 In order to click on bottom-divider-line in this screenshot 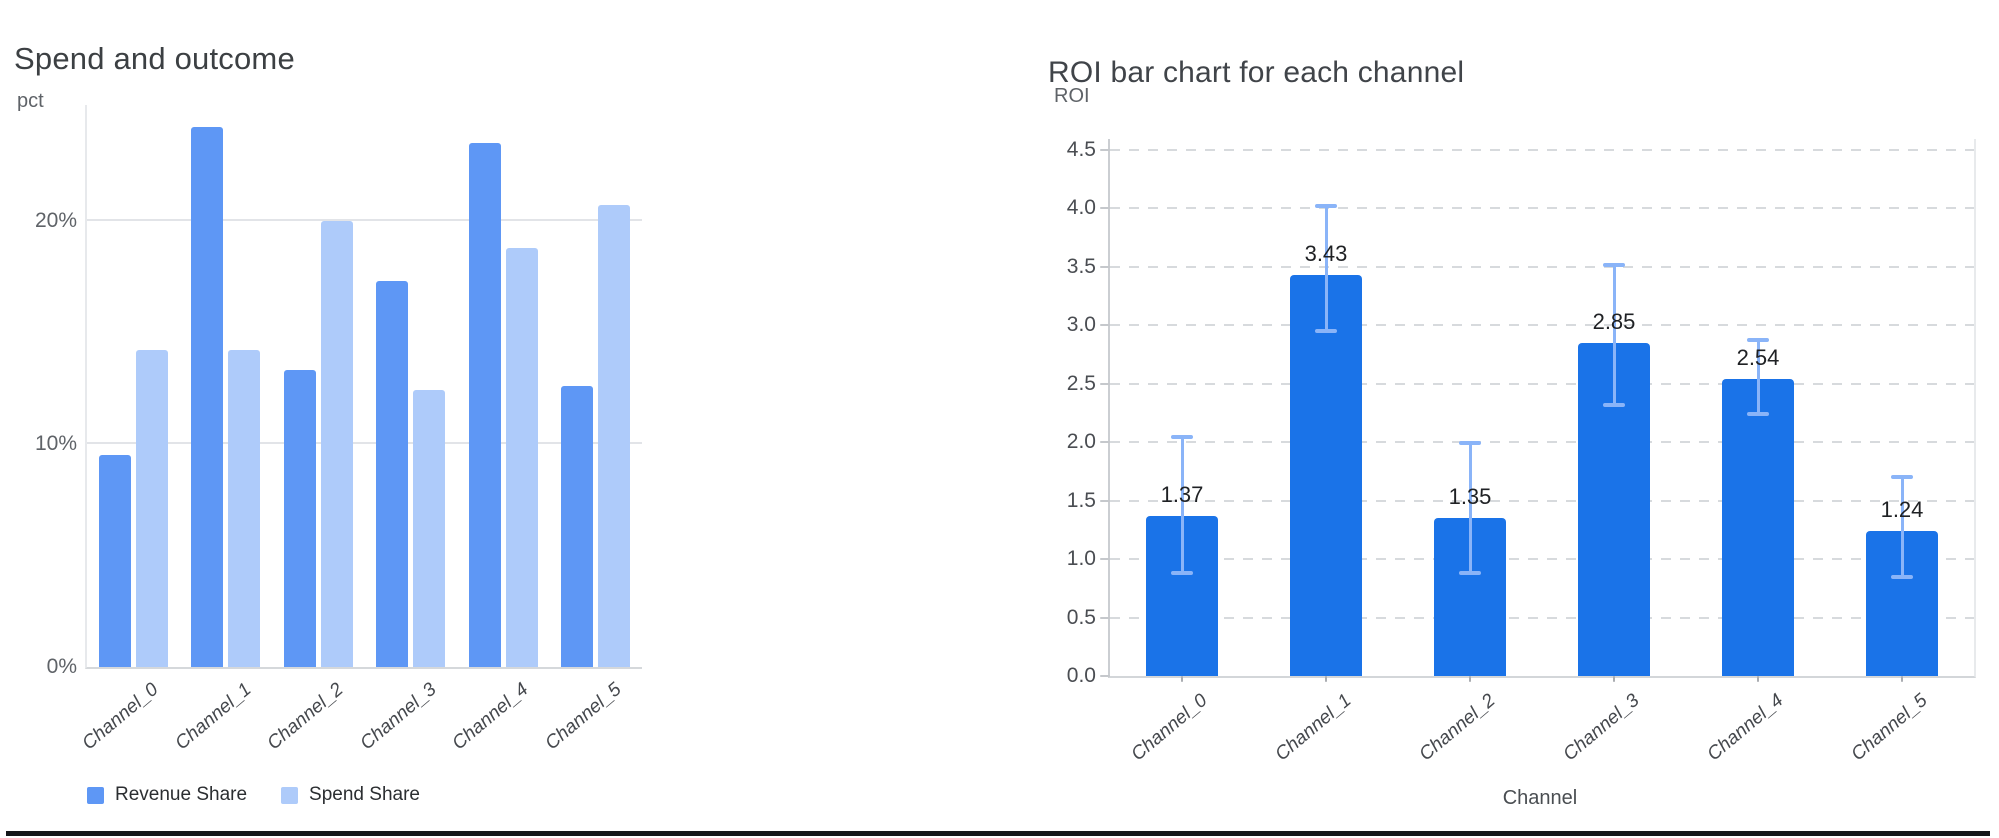, I will do `click(998, 833)`.